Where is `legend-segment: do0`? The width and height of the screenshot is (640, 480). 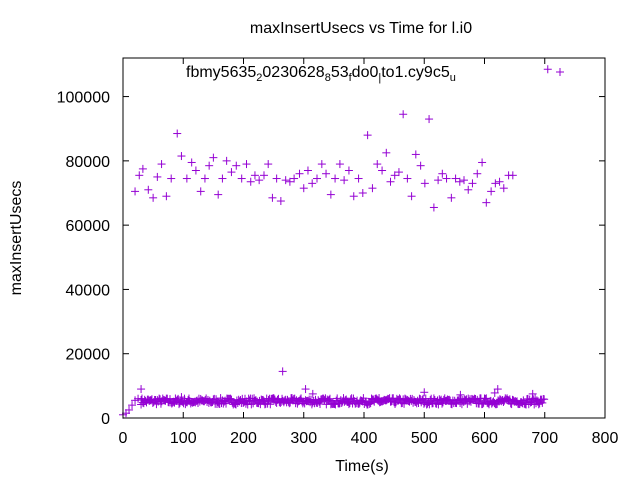 legend-segment: do0 is located at coordinates (365, 72).